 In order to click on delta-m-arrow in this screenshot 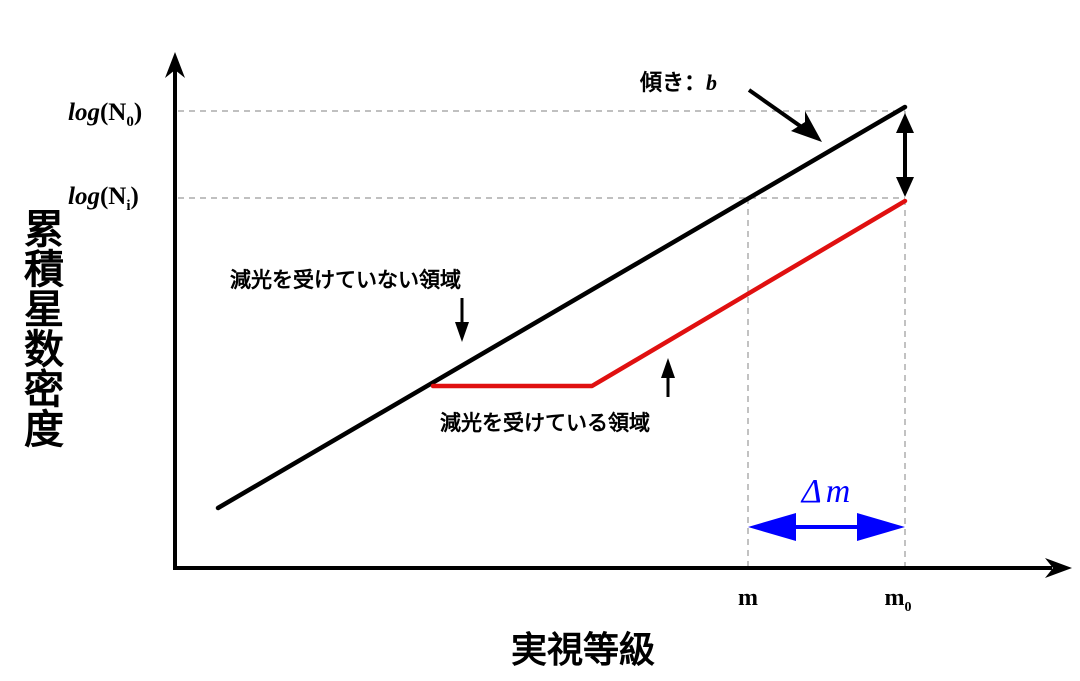, I will do `click(826, 527)`.